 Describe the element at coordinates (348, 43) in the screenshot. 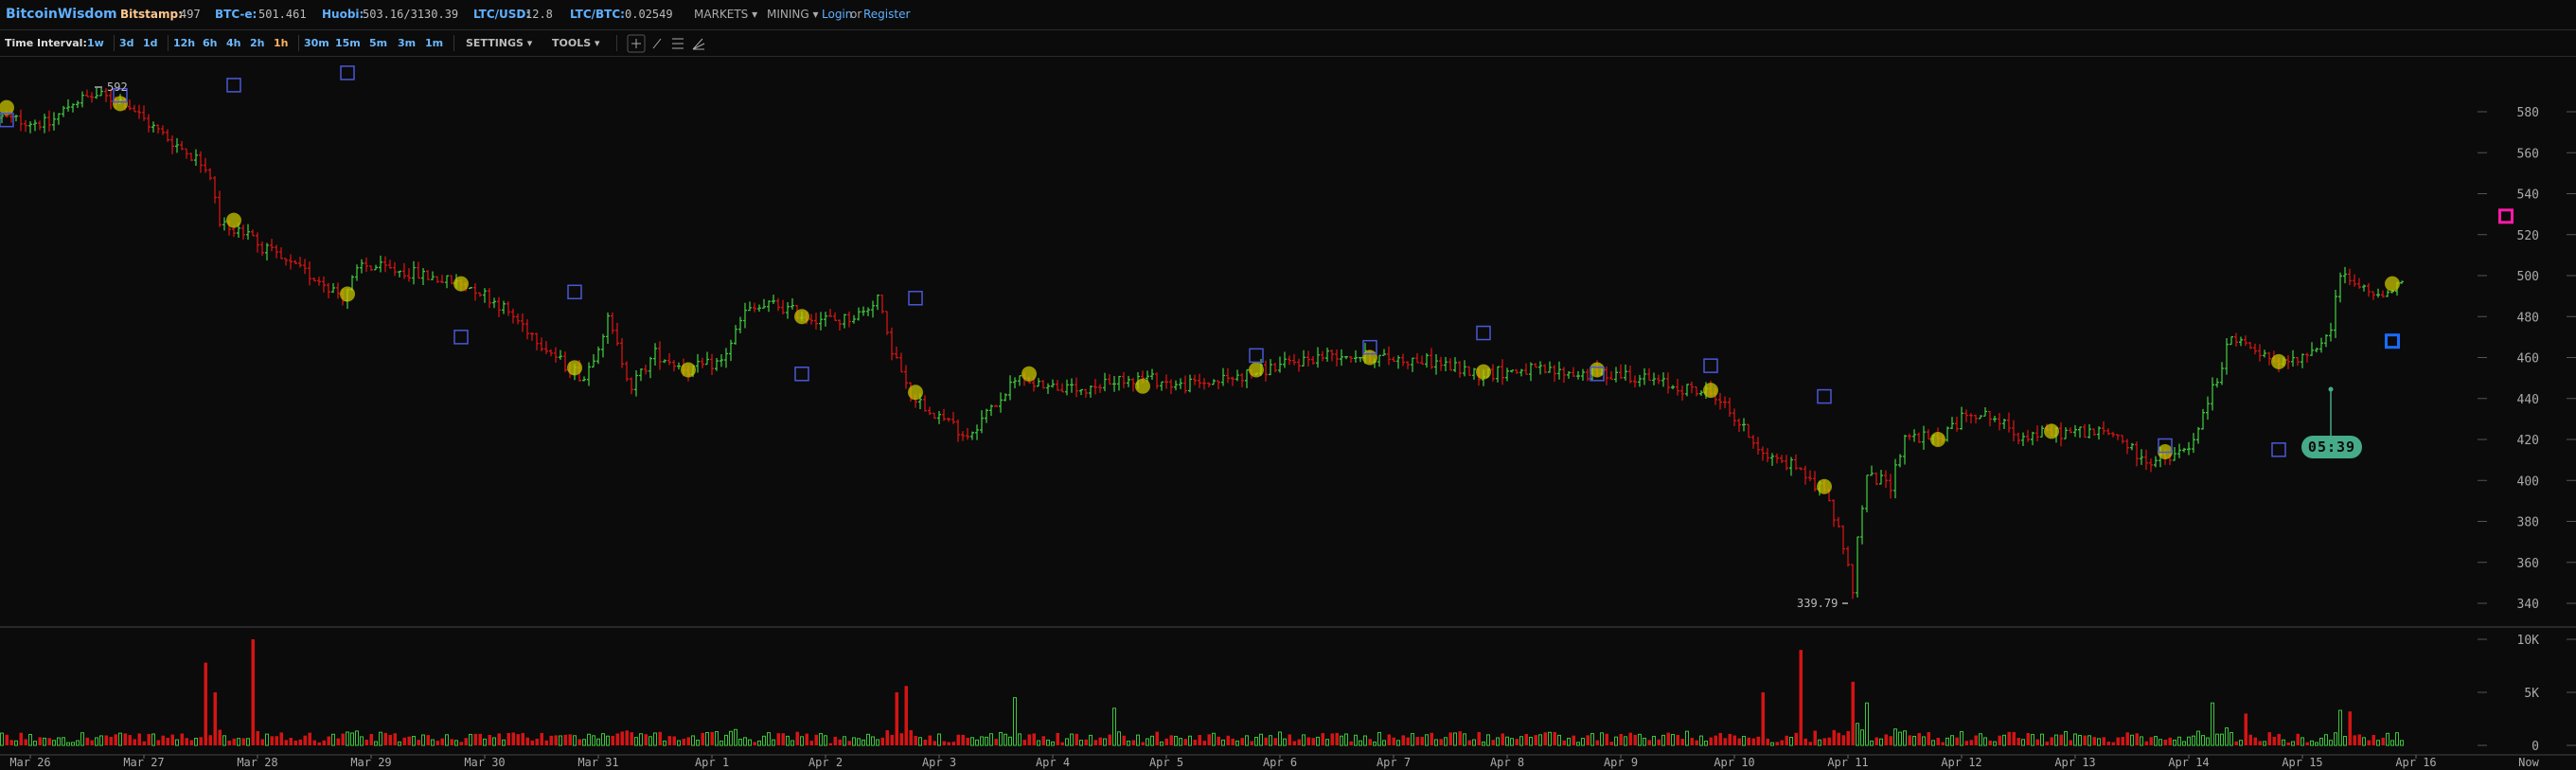

I see `interval-15m: 15m` at that location.